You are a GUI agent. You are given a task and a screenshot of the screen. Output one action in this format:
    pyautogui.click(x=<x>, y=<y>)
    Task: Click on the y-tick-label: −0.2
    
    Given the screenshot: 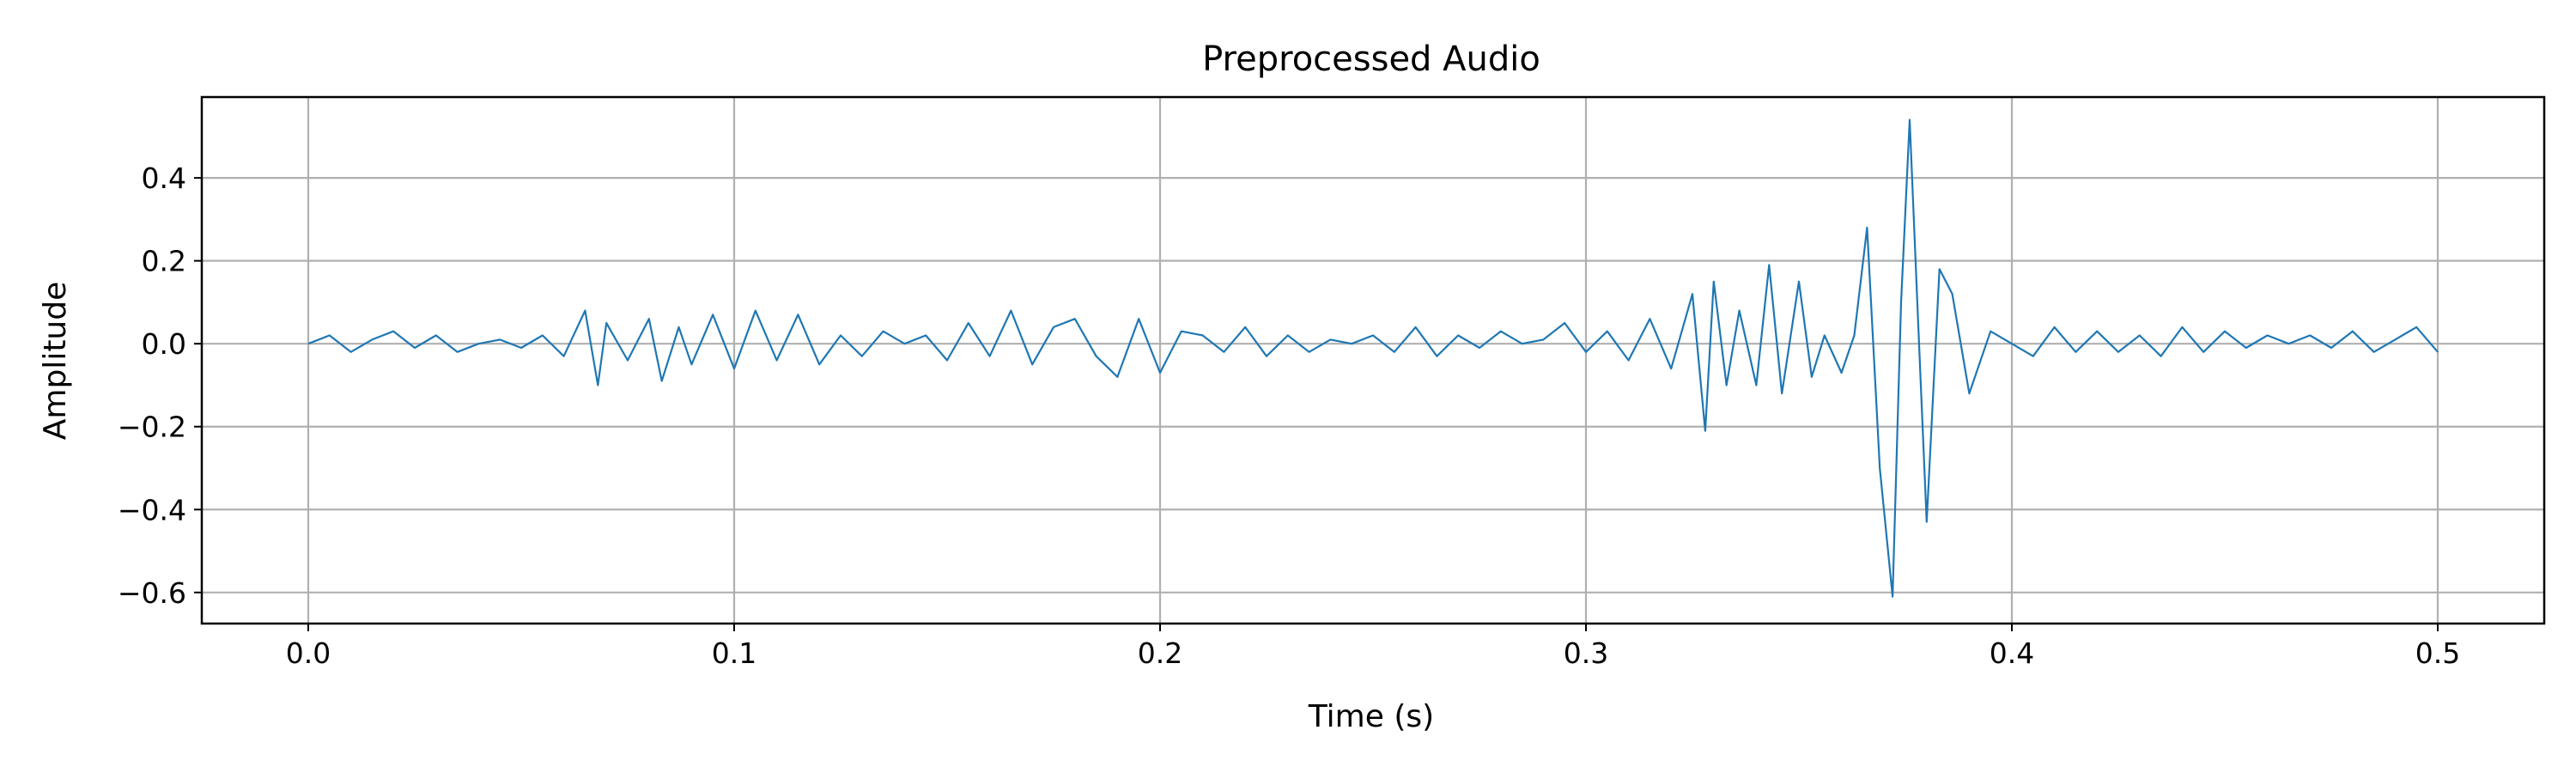 What is the action you would take?
    pyautogui.click(x=152, y=427)
    